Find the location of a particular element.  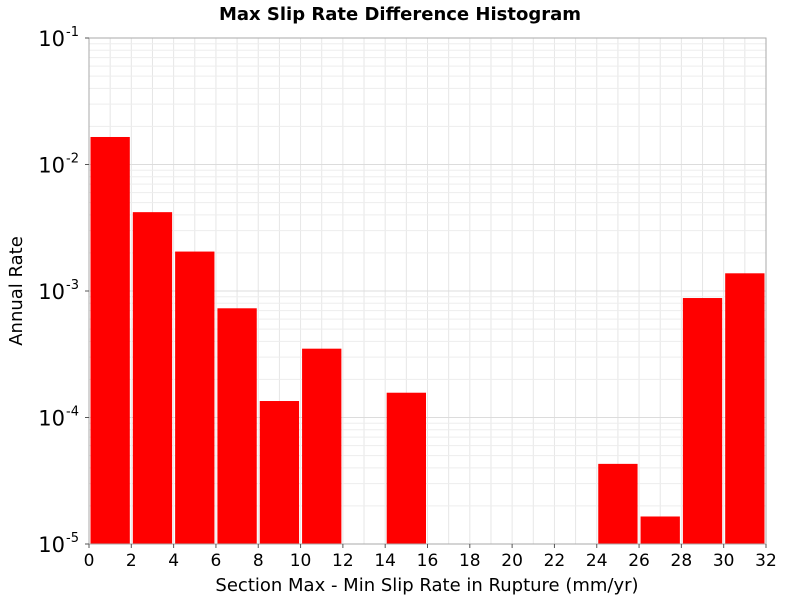

y-tick-exponent: -1 is located at coordinates (72, 32).